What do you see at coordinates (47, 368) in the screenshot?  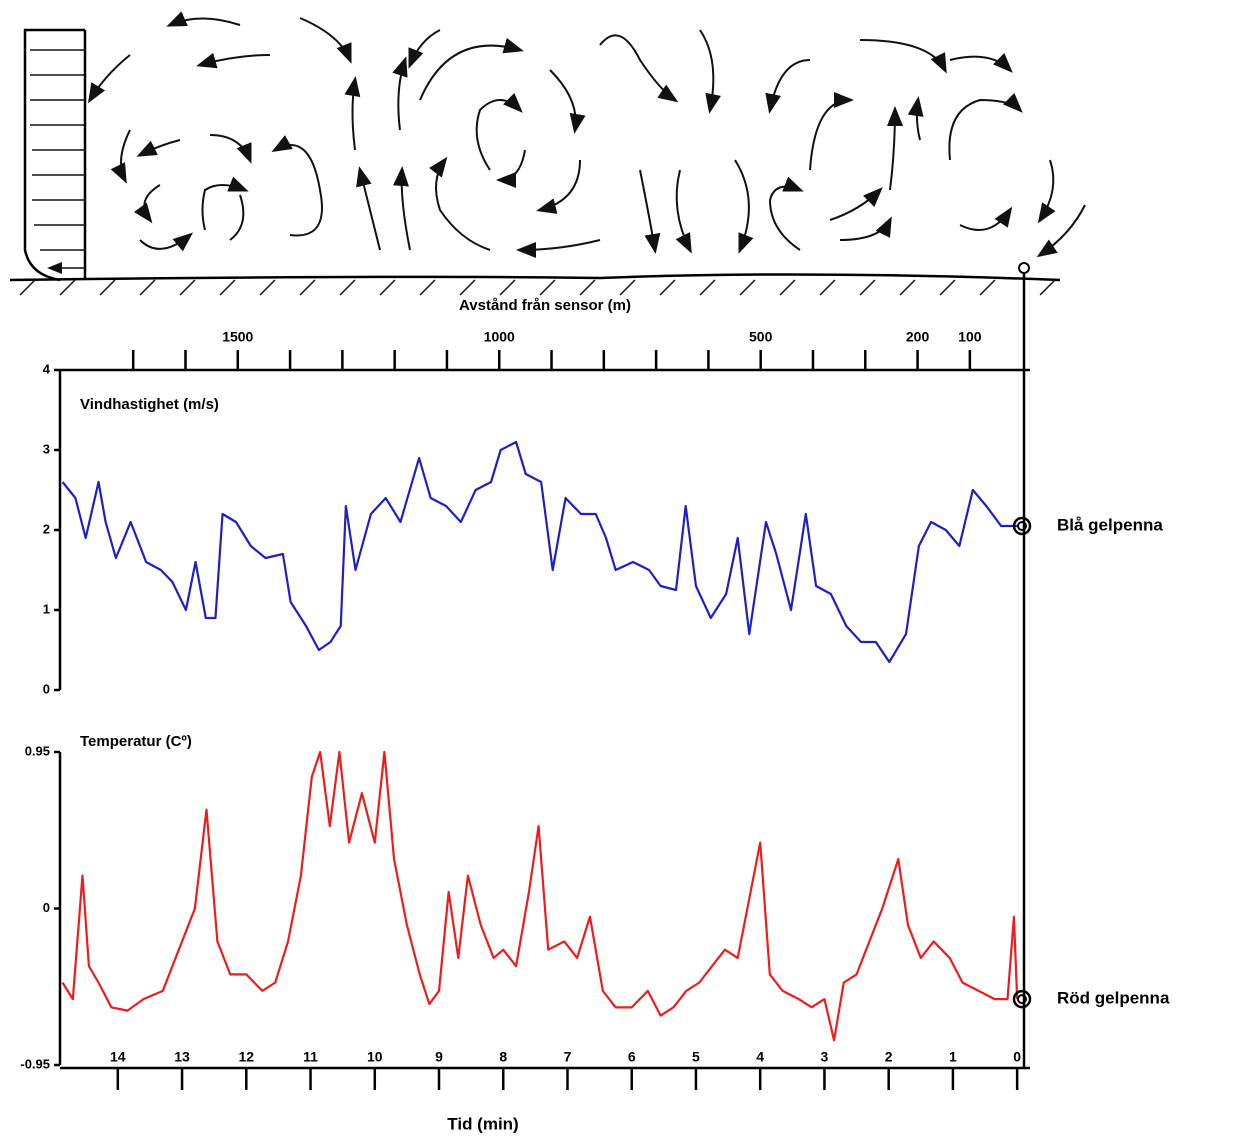 I see `y-tick-label: 4` at bounding box center [47, 368].